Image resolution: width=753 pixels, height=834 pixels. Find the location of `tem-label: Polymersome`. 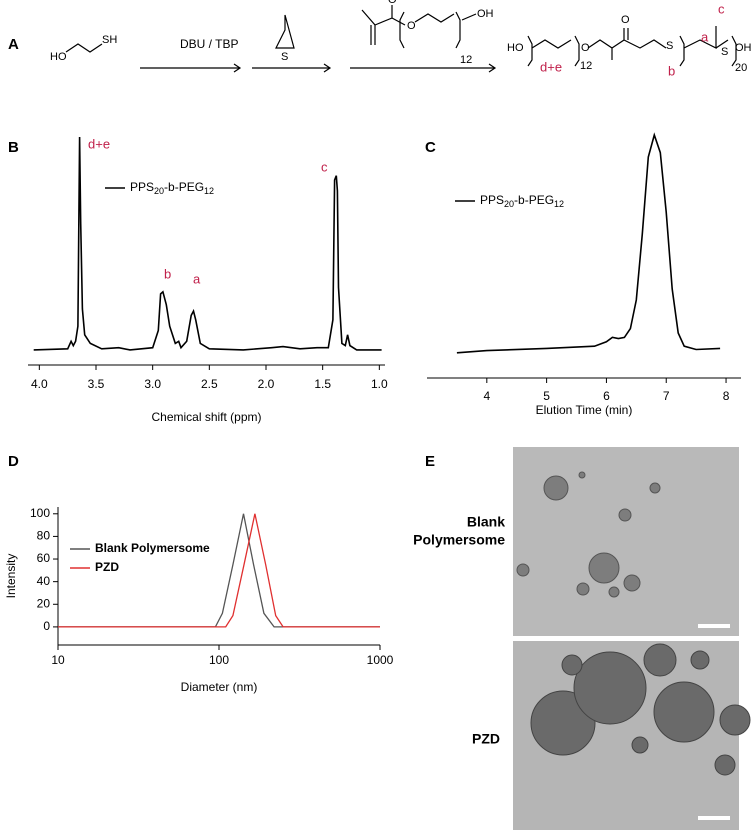

tem-label: Polymersome is located at coordinates (459, 540).